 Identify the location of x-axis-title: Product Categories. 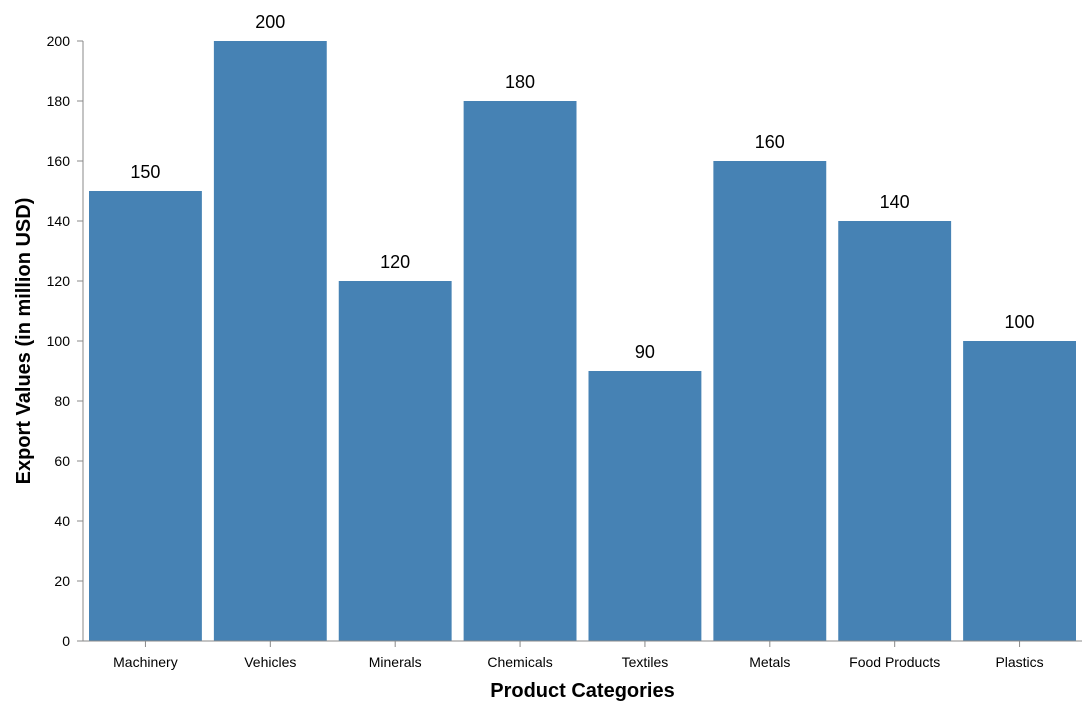
(582, 691).